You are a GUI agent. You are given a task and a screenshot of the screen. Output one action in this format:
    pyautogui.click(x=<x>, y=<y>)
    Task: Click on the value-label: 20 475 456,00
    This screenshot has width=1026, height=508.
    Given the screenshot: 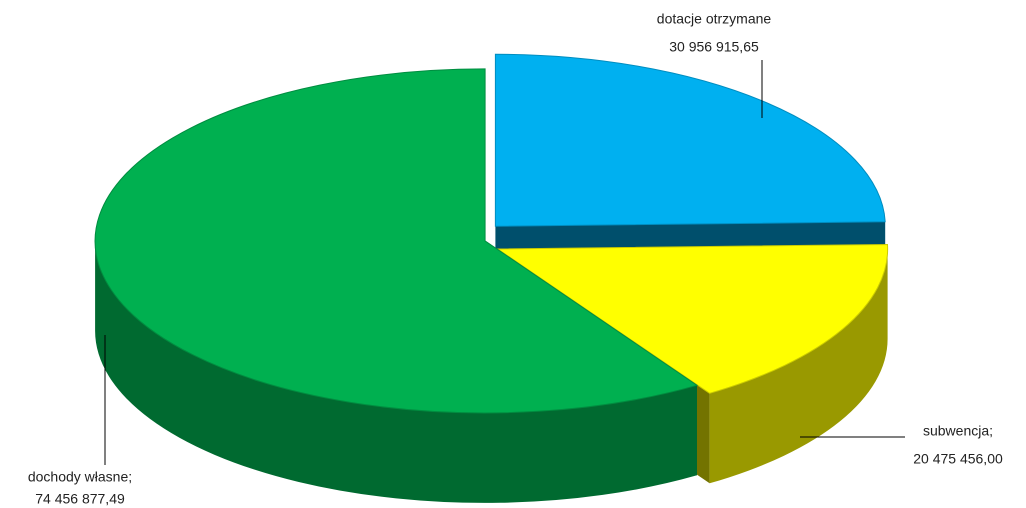 What is the action you would take?
    pyautogui.click(x=958, y=459)
    